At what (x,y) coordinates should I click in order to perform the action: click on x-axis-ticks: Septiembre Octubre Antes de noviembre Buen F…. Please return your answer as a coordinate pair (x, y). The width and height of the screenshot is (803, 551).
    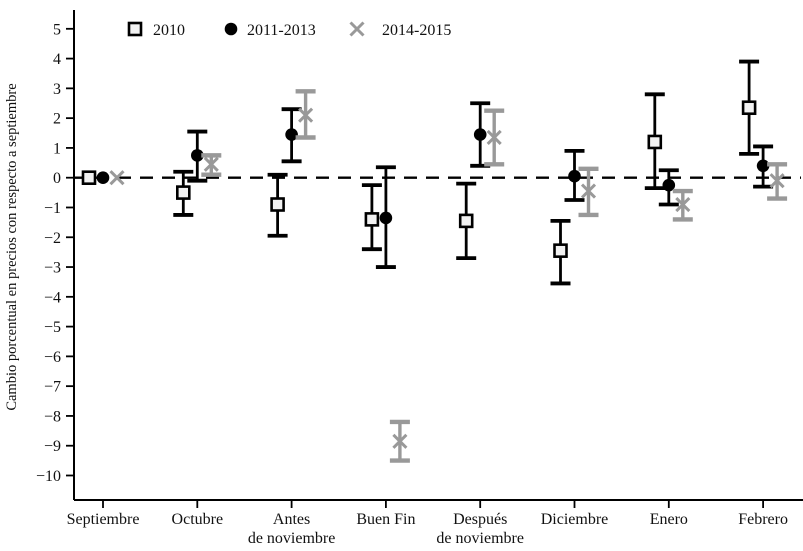
    Looking at the image, I should click on (427, 523).